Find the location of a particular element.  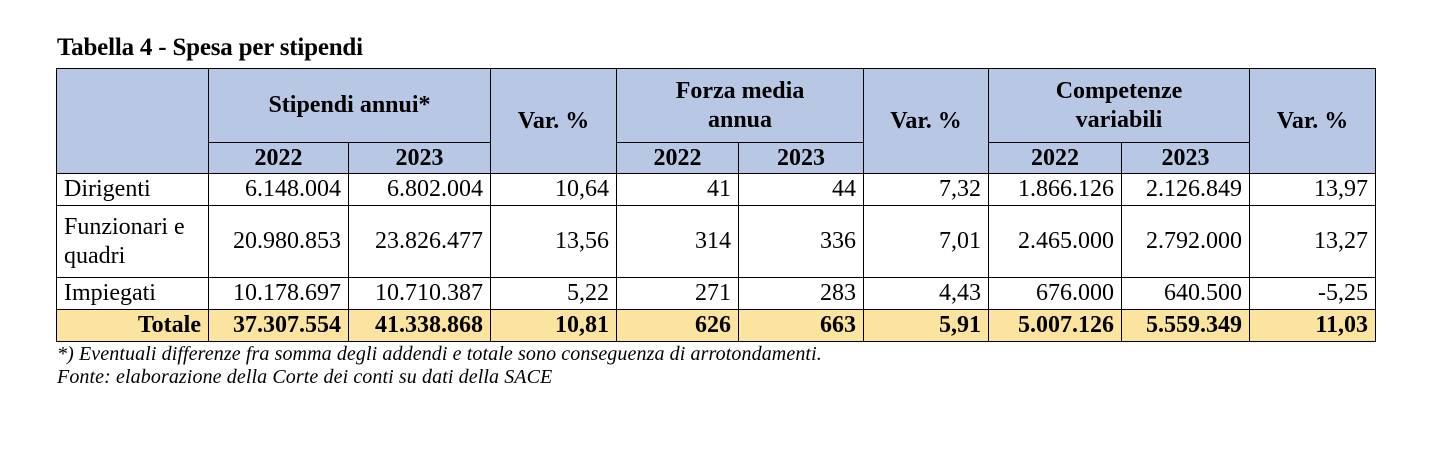

cell: 336 is located at coordinates (801, 241).